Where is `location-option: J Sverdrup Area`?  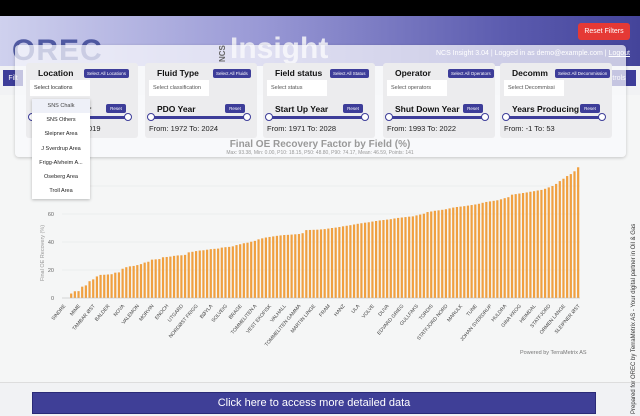 location-option: J Sverdrup Area is located at coordinates (61, 148).